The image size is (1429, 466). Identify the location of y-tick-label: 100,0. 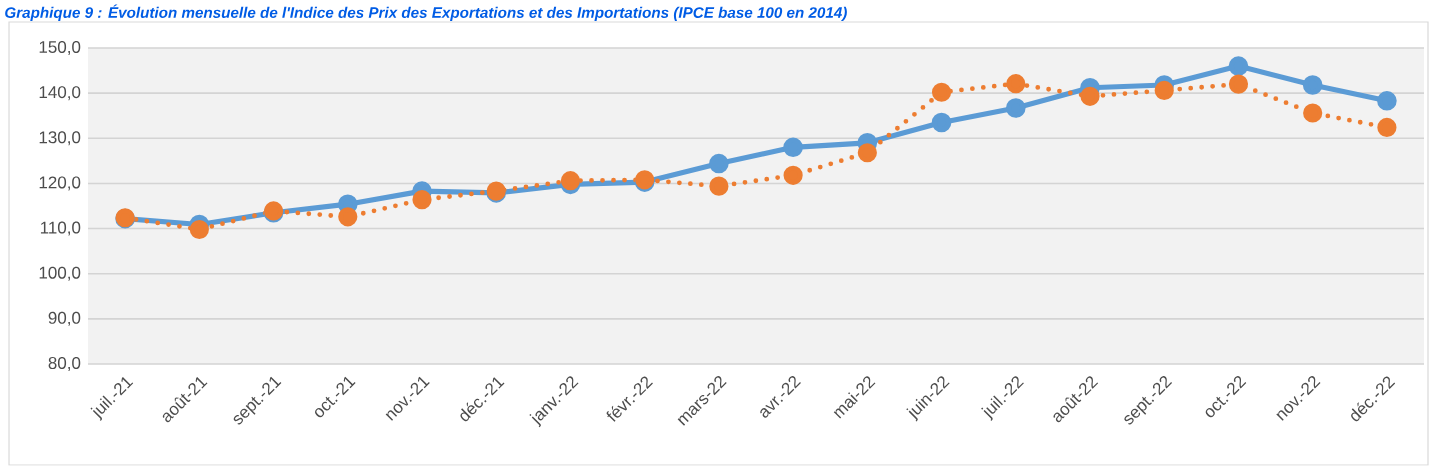
(60, 273).